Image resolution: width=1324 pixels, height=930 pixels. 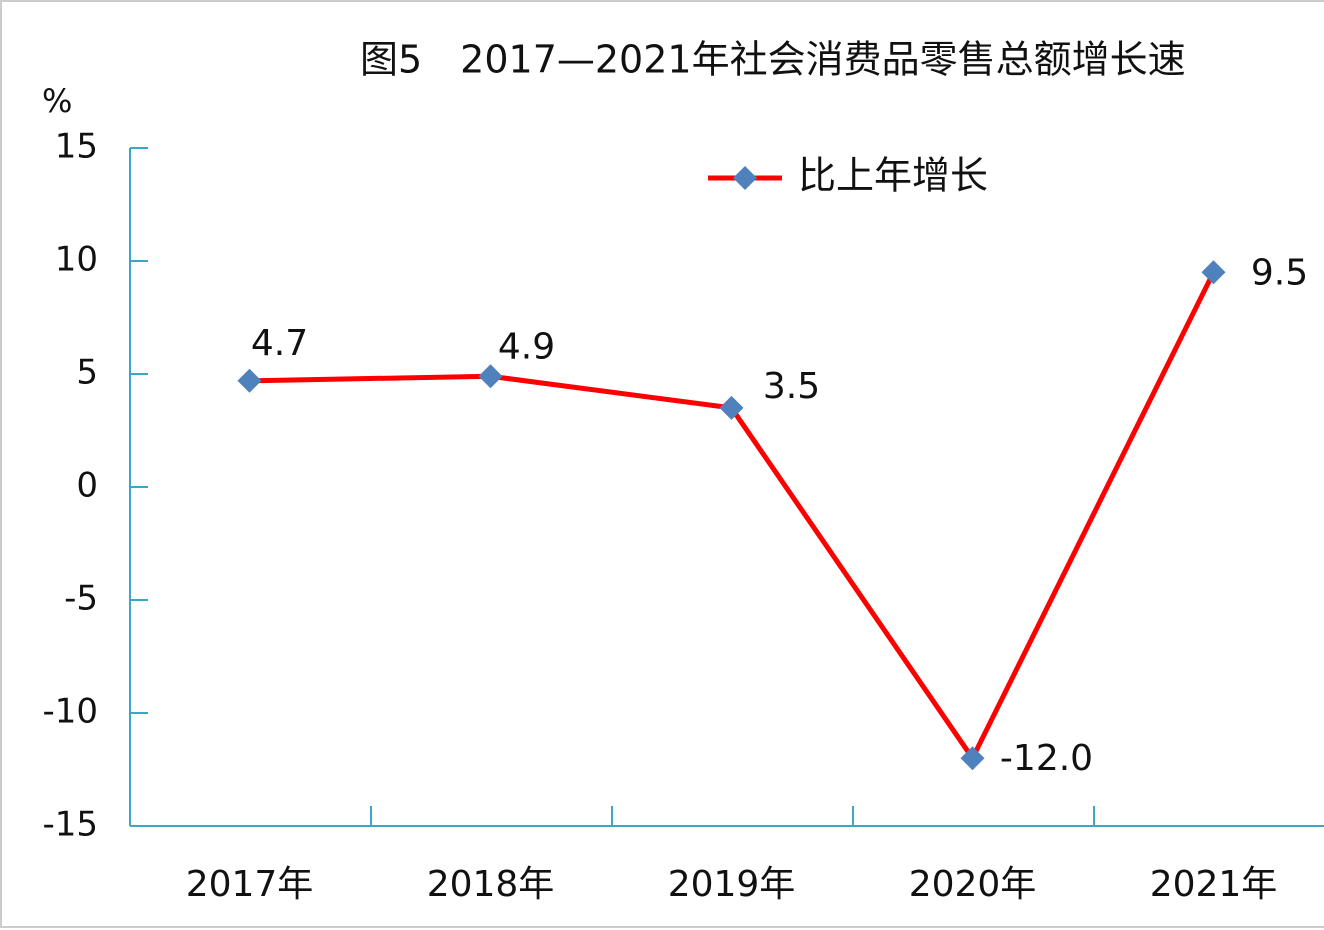 What do you see at coordinates (250, 884) in the screenshot?
I see `x-tick-label: 2017年` at bounding box center [250, 884].